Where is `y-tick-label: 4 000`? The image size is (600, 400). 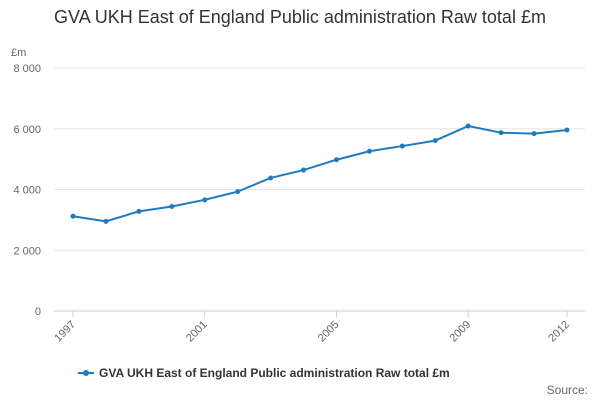
y-tick-label: 4 000 is located at coordinates (27, 191).